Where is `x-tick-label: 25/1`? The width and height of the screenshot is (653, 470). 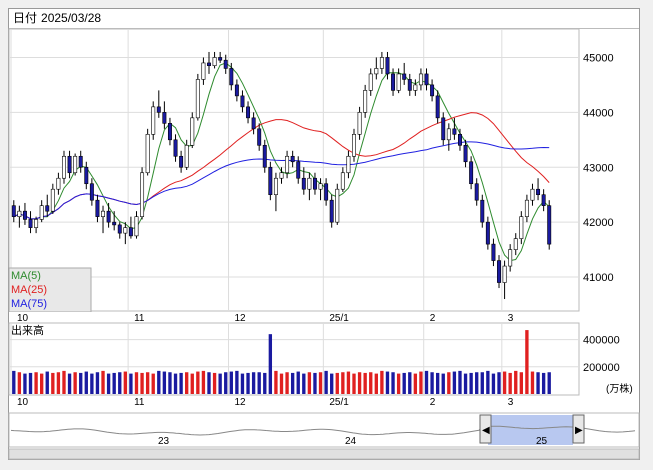
x-tick-label: 25/1 is located at coordinates (339, 402).